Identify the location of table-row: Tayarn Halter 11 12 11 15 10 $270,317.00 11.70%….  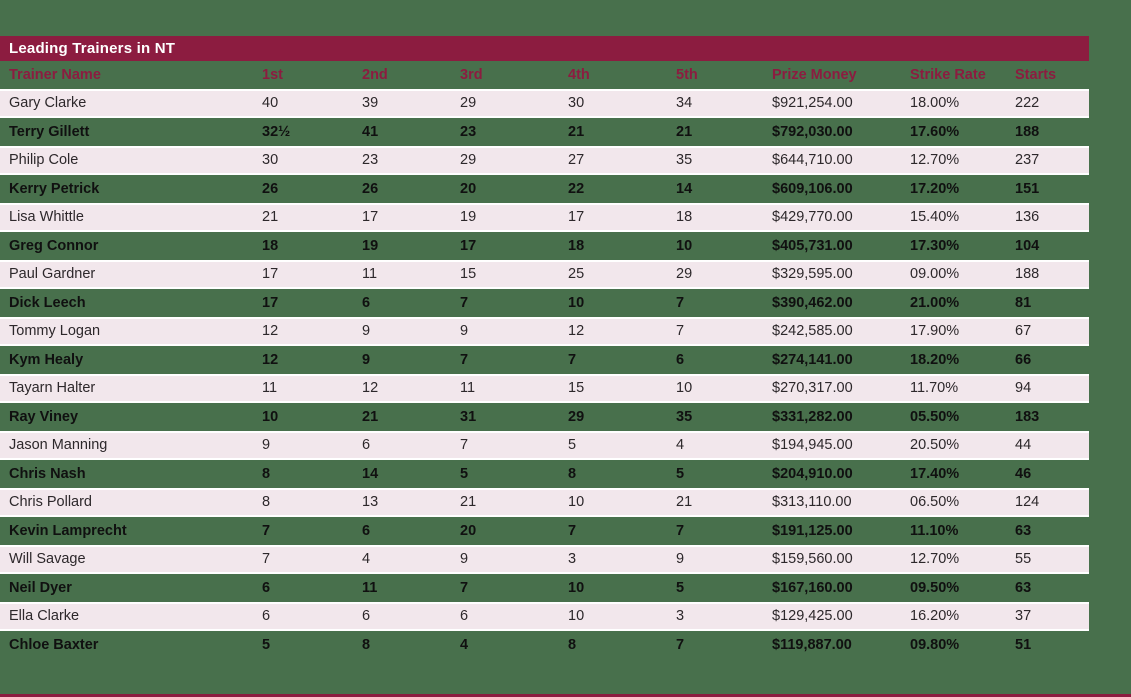
(544, 388).